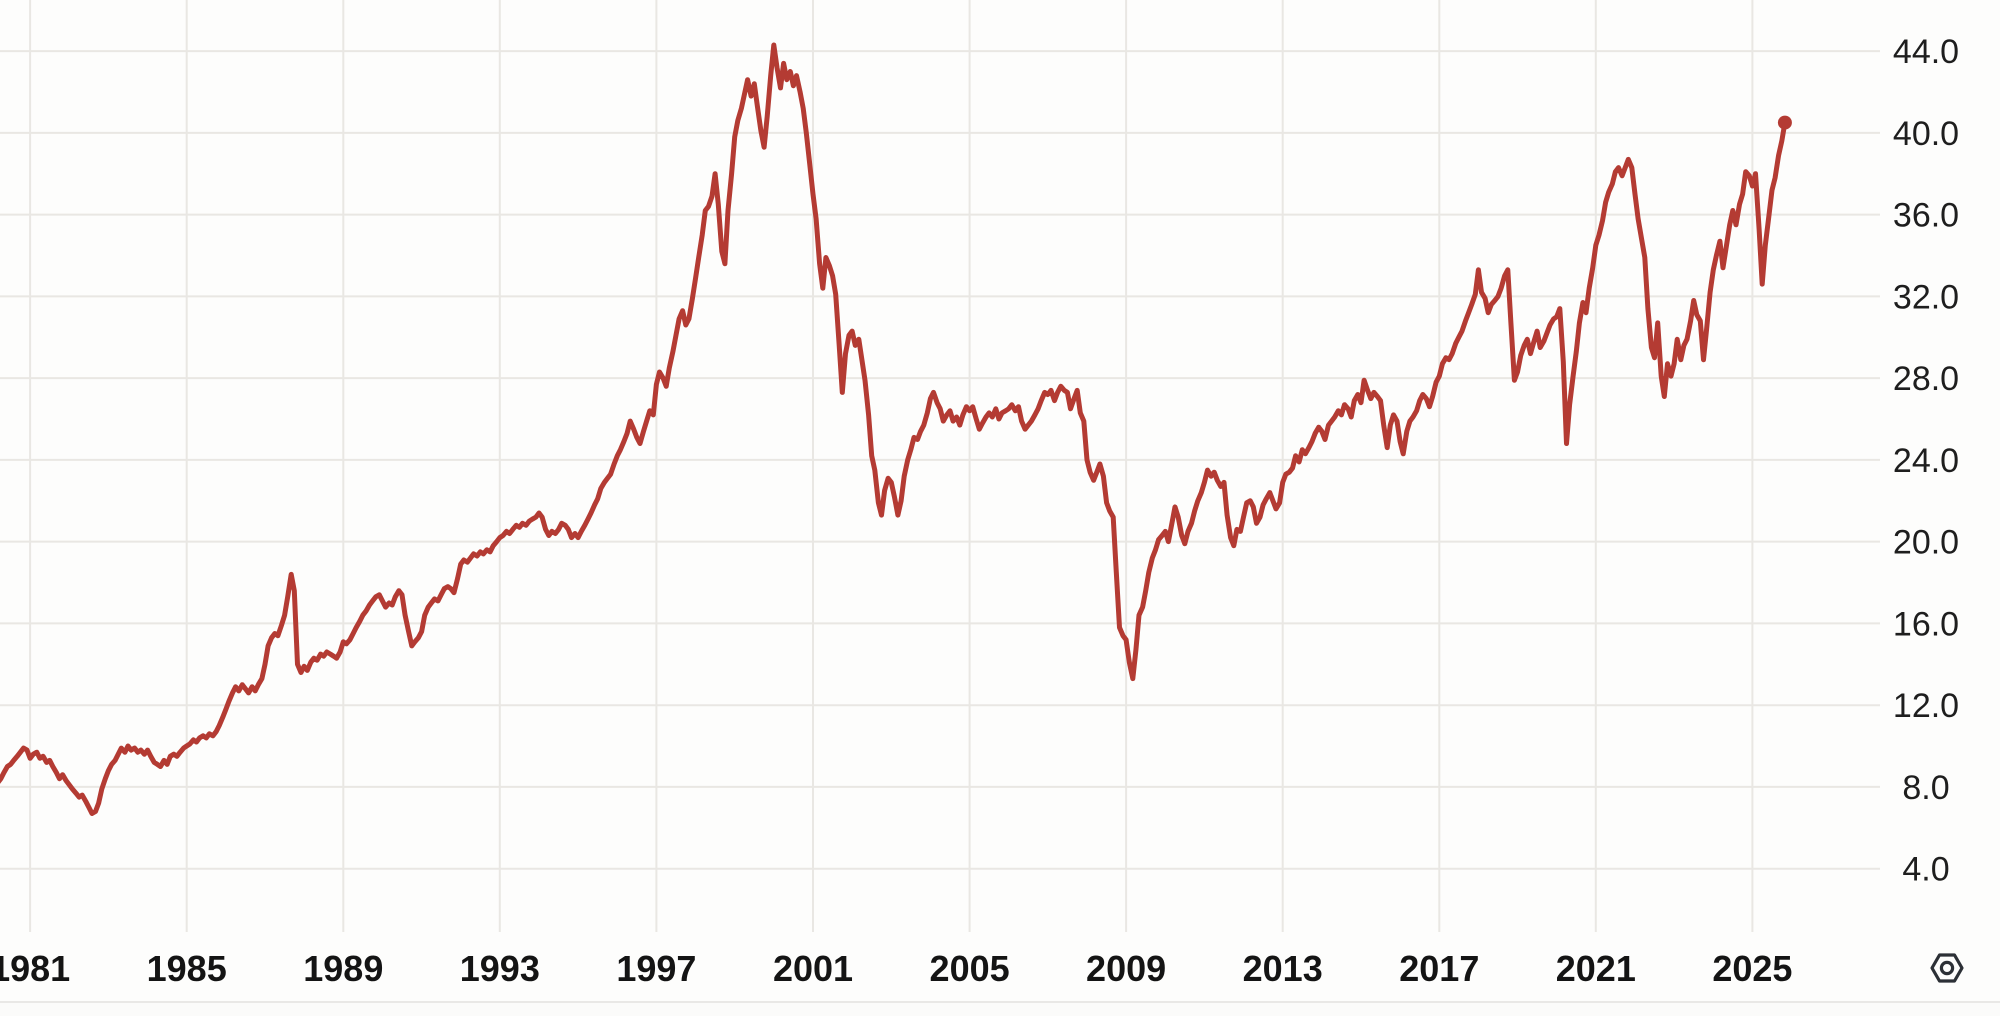 This screenshot has height=1016, width=2000. Describe the element at coordinates (1925, 788) in the screenshot. I see `y-axis-label: 8.0` at that location.